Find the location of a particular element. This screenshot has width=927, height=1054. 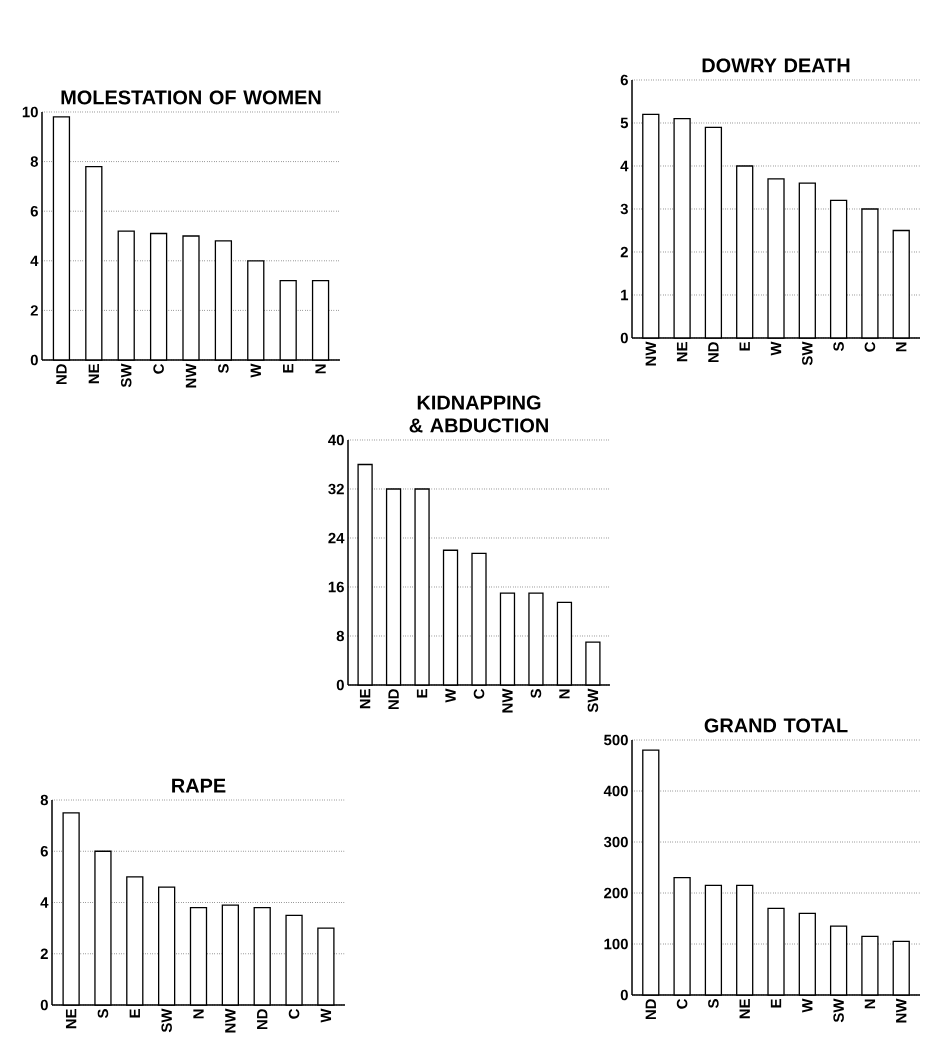

y-tick-label: 3 is located at coordinates (624, 209).